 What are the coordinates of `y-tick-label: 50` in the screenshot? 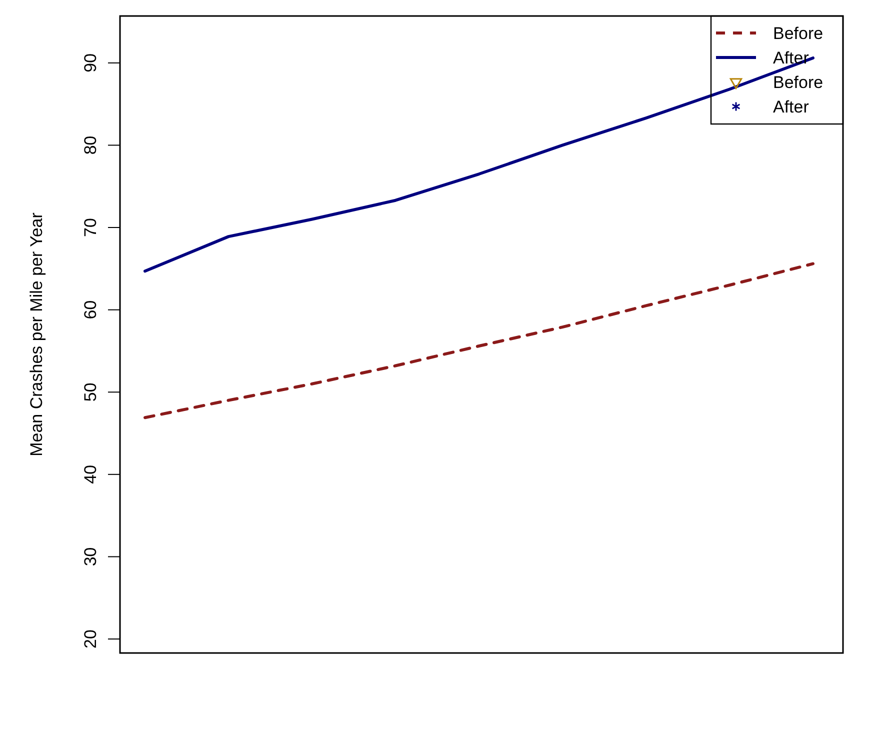 It's located at (90, 392).